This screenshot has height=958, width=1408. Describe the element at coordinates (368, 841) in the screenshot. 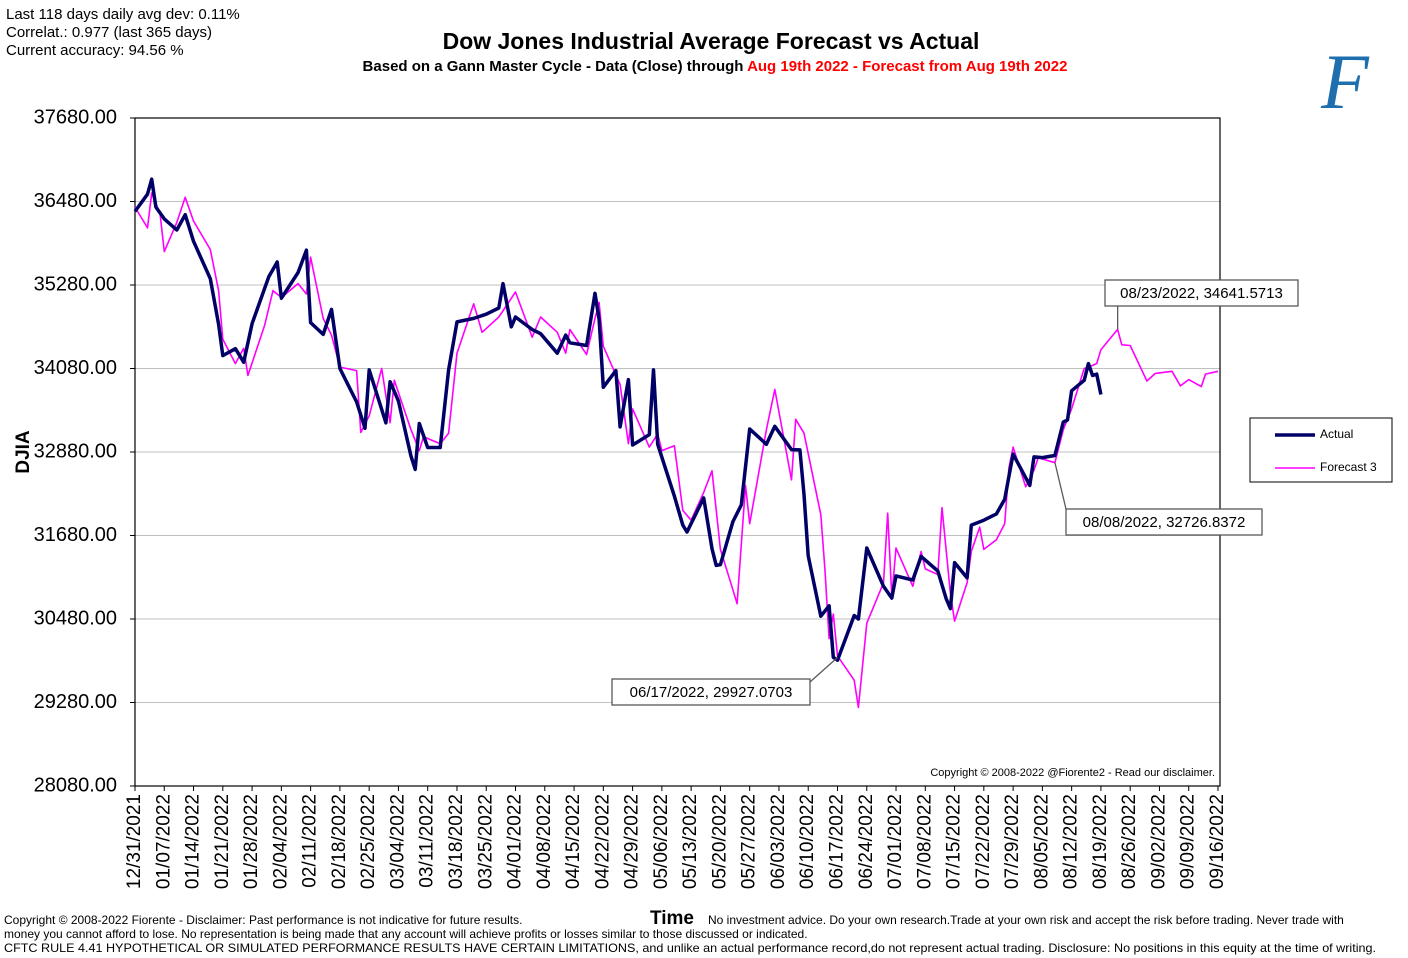

I see `x-tick-label: 02/25/2022` at that location.